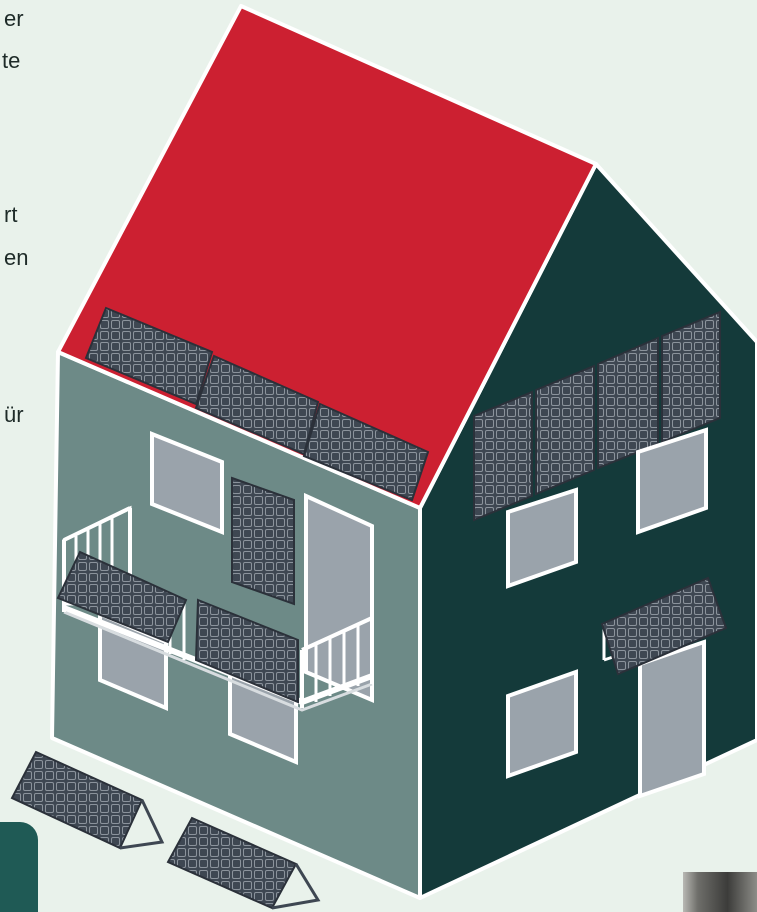 This screenshot has width=757, height=912. I want to click on front-window, so click(187, 483).